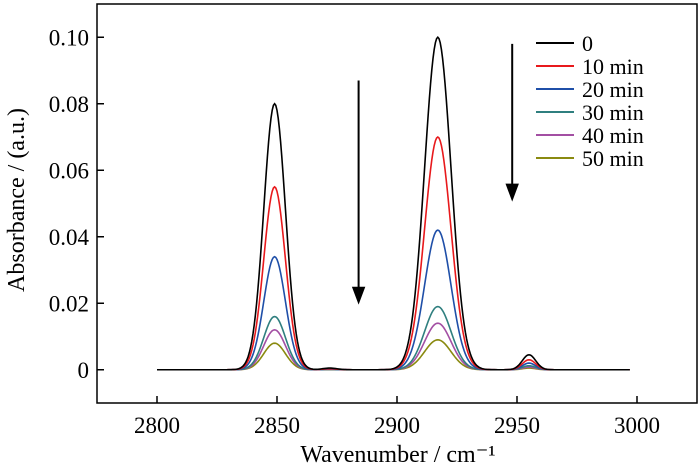  What do you see at coordinates (564, 43) in the screenshot?
I see `legend-entry: 0` at bounding box center [564, 43].